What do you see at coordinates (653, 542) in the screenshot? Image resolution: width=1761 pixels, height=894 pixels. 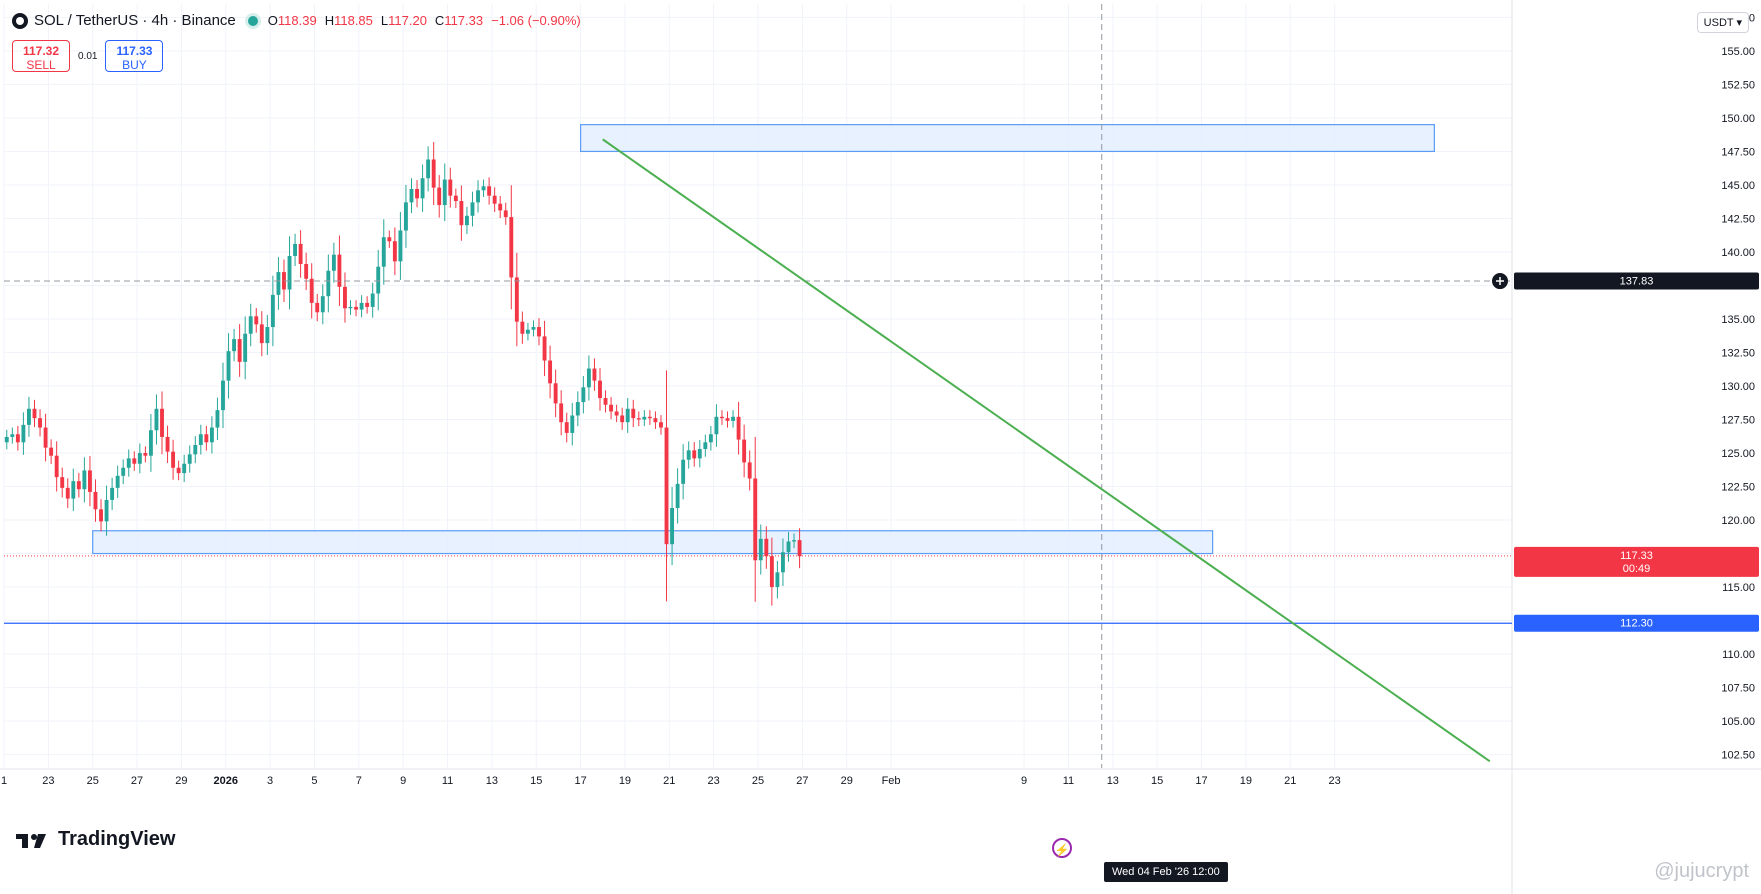 I see `rectangle-zone` at bounding box center [653, 542].